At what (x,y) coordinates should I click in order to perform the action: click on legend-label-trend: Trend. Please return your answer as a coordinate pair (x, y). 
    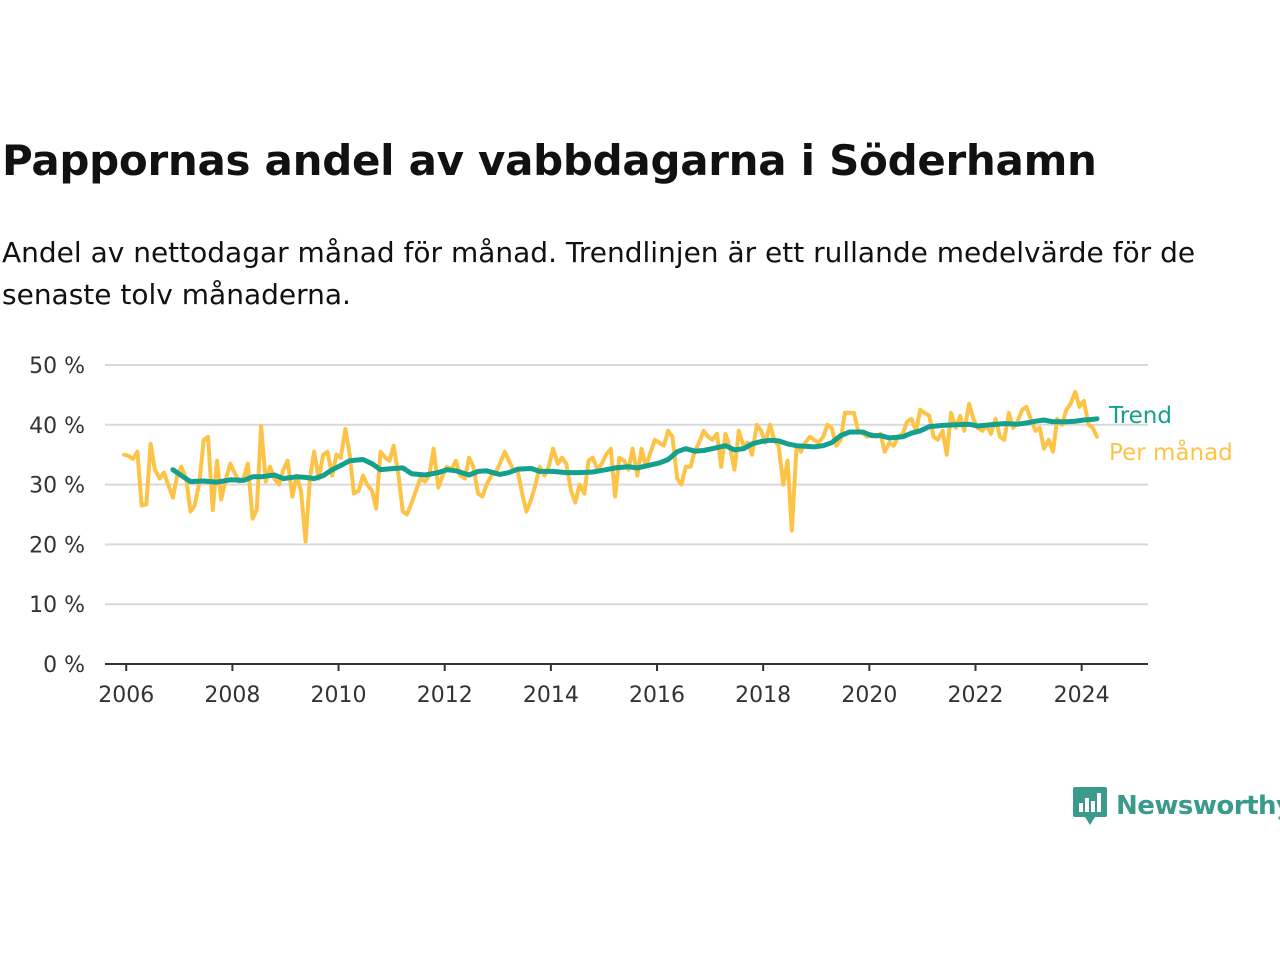
    Looking at the image, I should click on (1140, 416).